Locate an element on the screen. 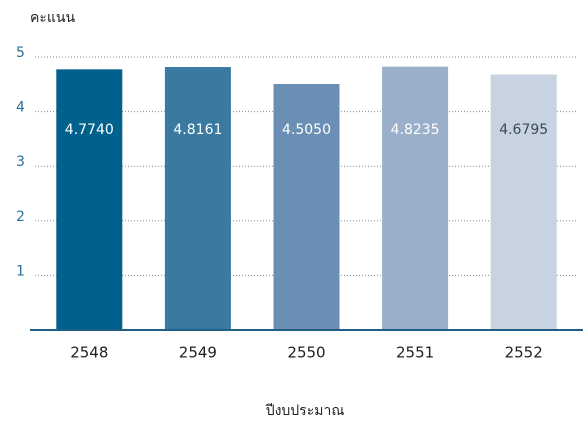  y-tick-label: 1 is located at coordinates (20, 271).